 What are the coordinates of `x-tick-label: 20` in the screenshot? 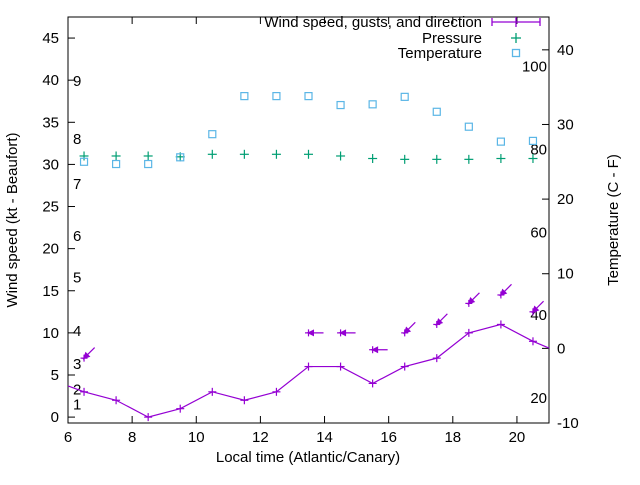 It's located at (517, 437).